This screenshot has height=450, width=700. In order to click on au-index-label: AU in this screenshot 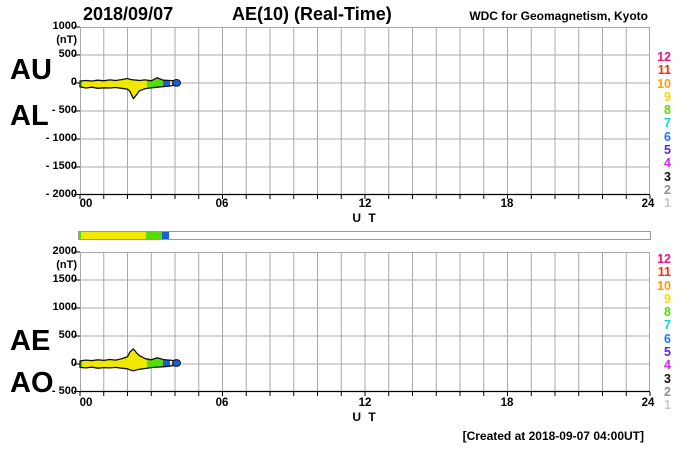, I will do `click(31, 70)`.